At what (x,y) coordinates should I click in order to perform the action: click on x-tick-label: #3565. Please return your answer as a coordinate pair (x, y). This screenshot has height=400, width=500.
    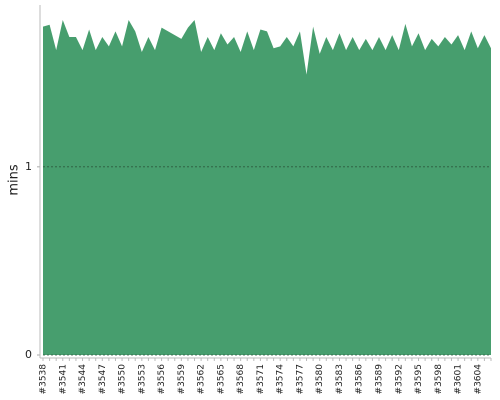
    Looking at the image, I should click on (221, 379).